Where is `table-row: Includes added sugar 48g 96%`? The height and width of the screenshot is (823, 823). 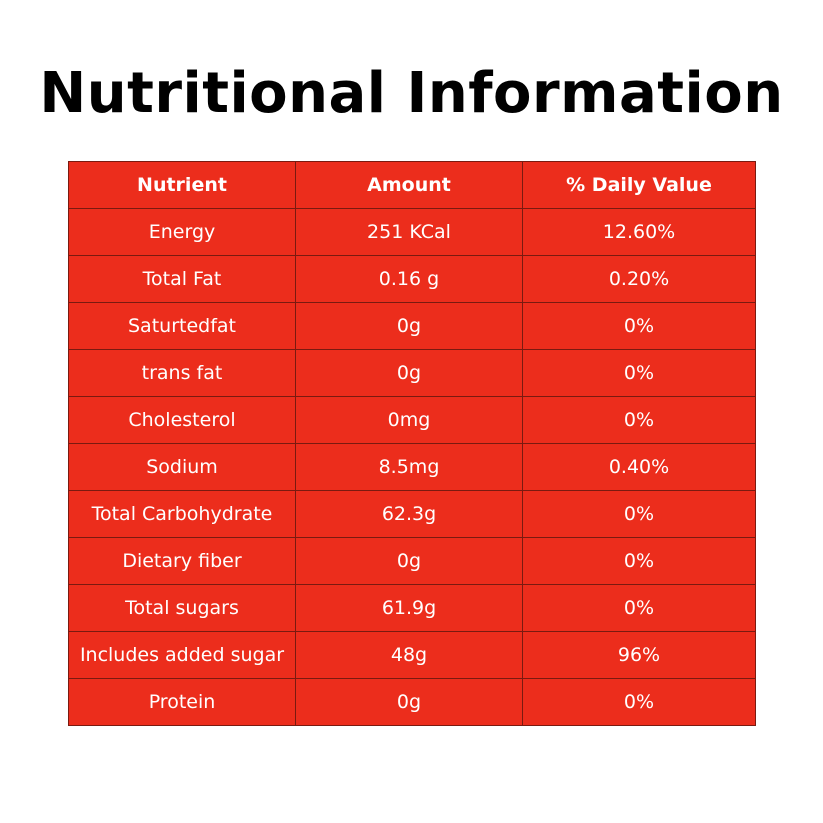 table-row: Includes added sugar 48g 96% is located at coordinates (412, 655).